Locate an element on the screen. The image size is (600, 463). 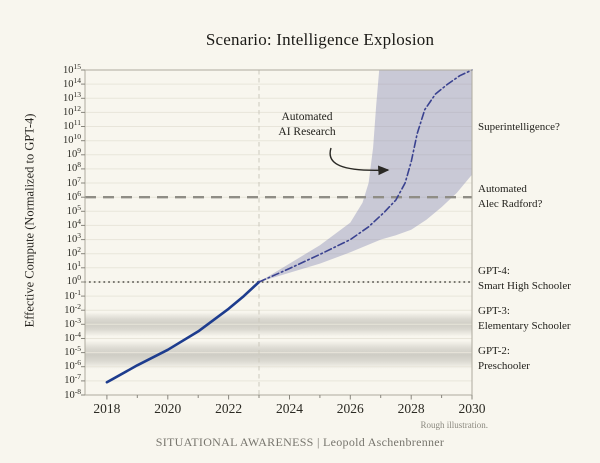
x-tick-label: 2026 is located at coordinates (350, 408).